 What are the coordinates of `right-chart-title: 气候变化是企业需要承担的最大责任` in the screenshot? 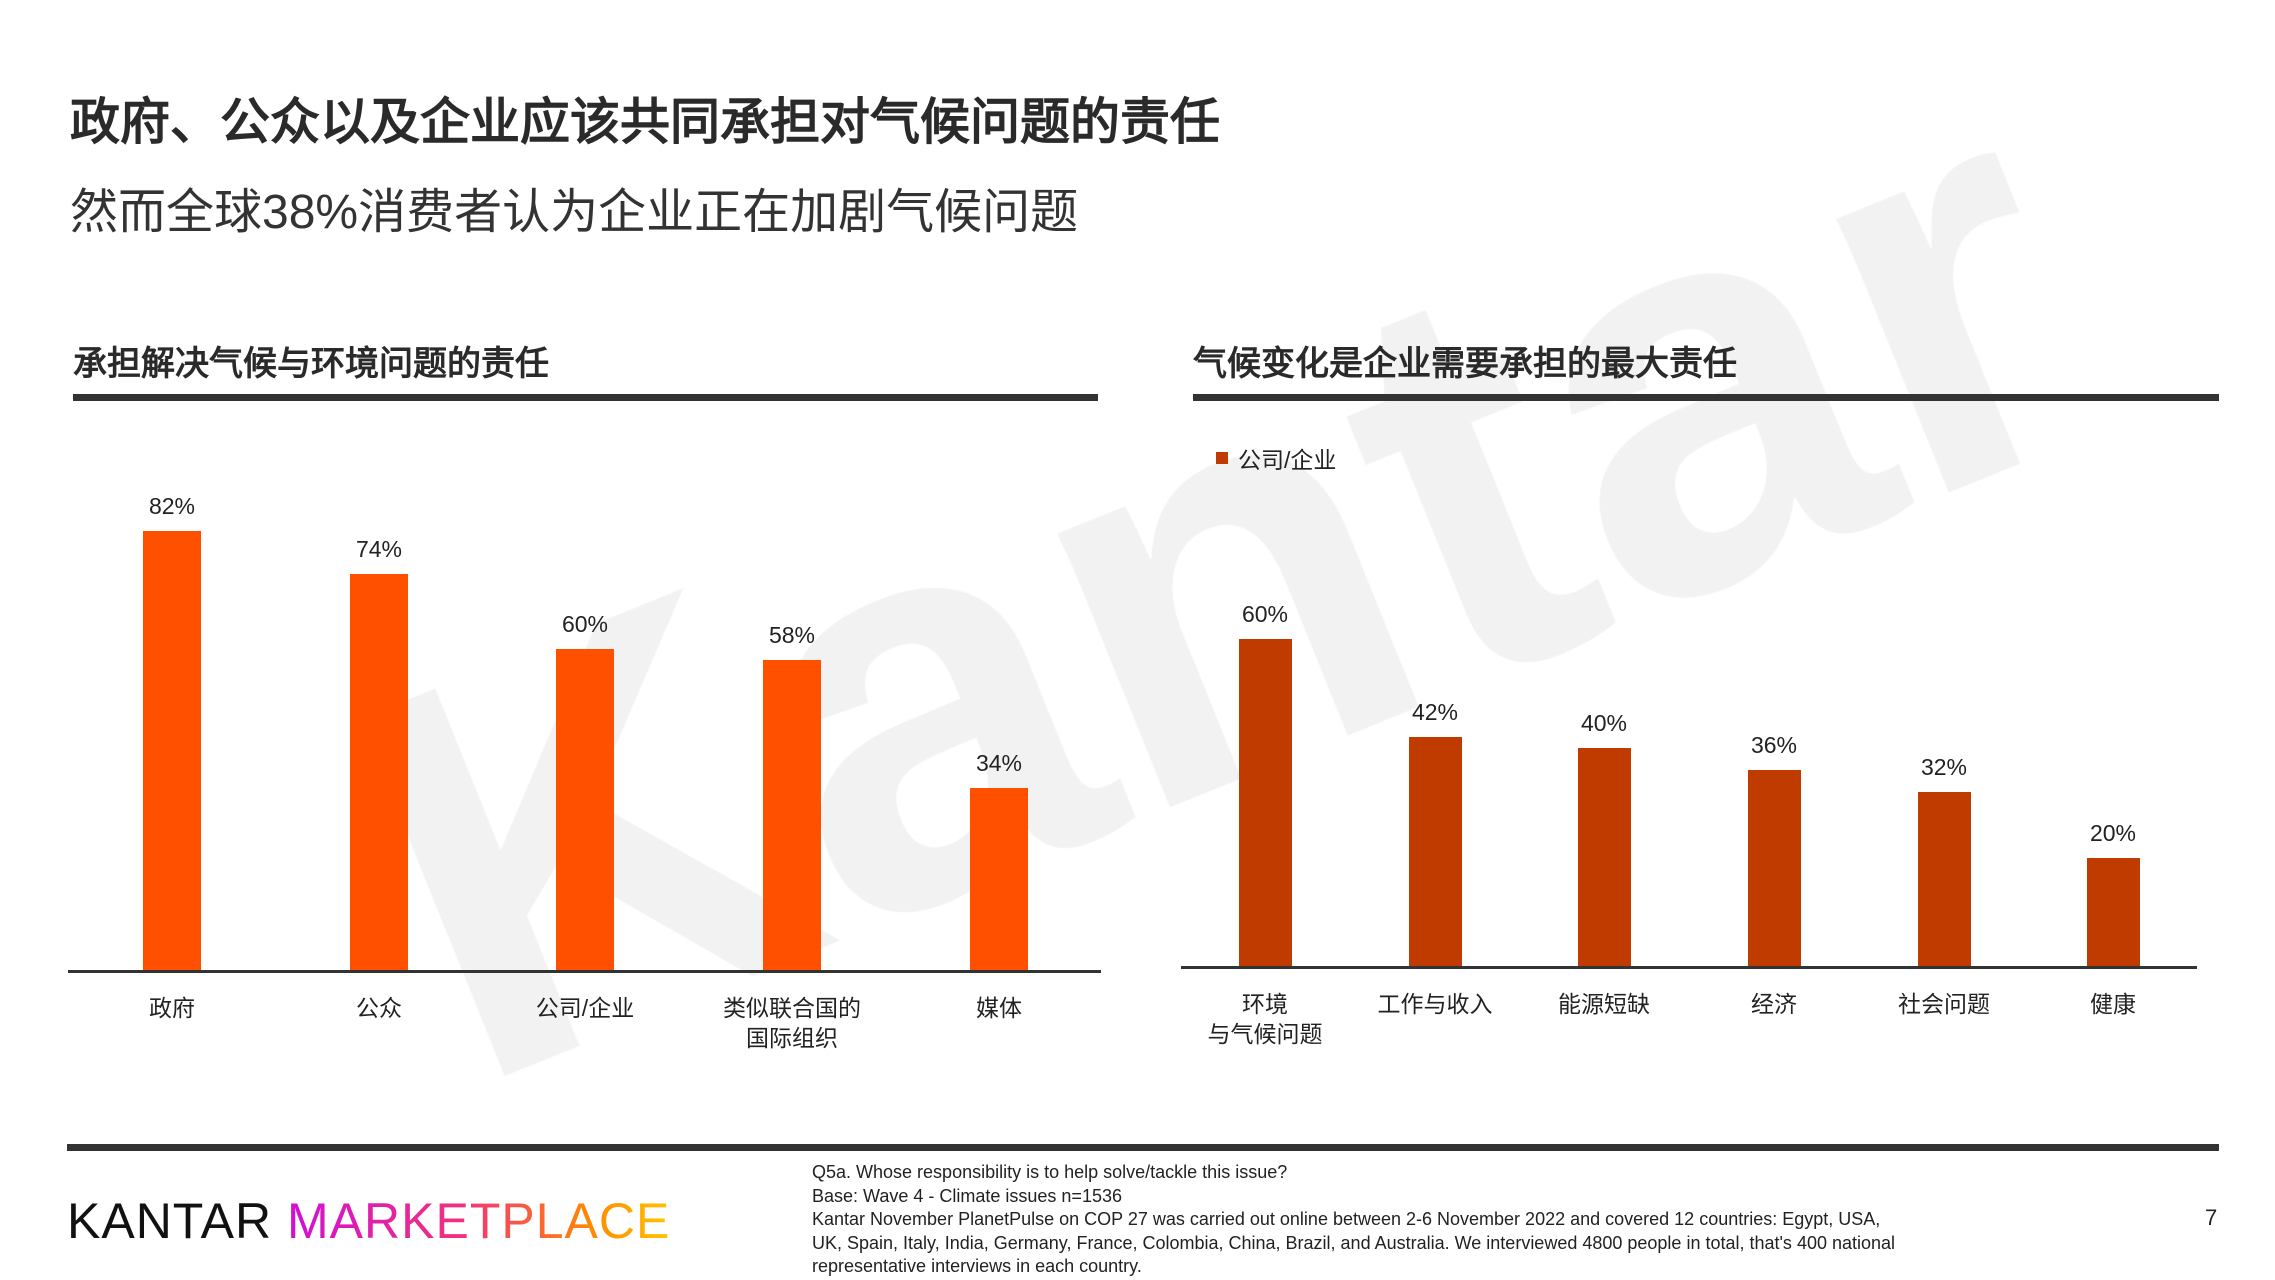 It's located at (1465, 364).